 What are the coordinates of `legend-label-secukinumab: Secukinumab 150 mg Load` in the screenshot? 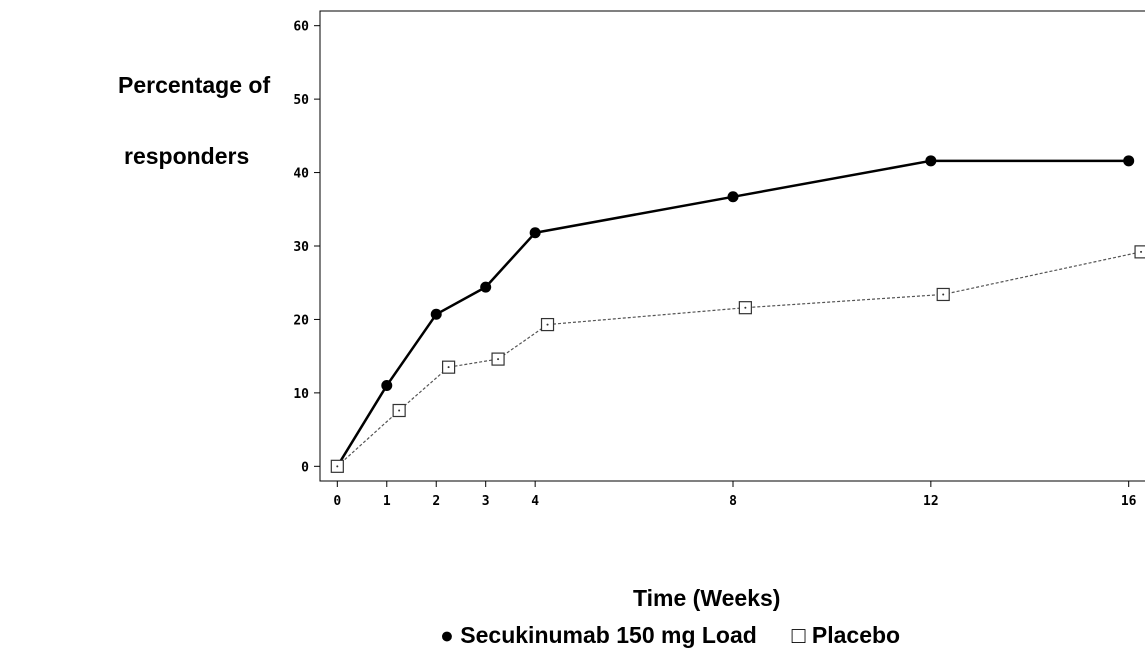 It's located at (608, 635).